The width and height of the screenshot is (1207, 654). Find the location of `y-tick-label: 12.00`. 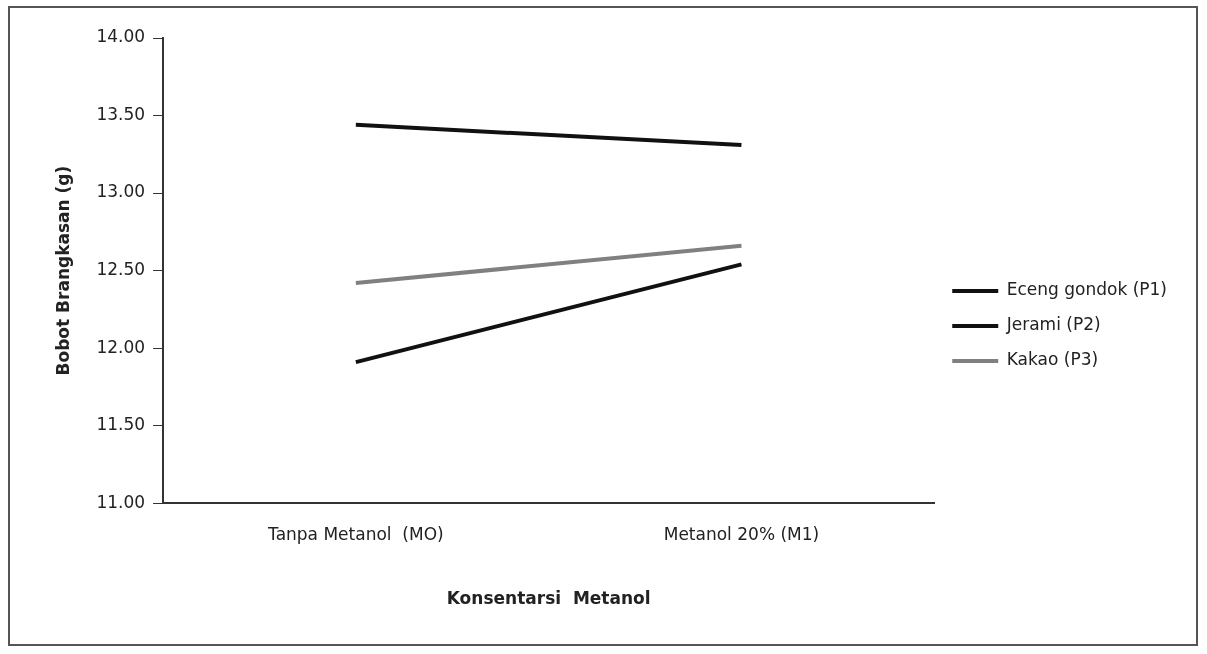

y-tick-label: 12.00 is located at coordinates (121, 346).